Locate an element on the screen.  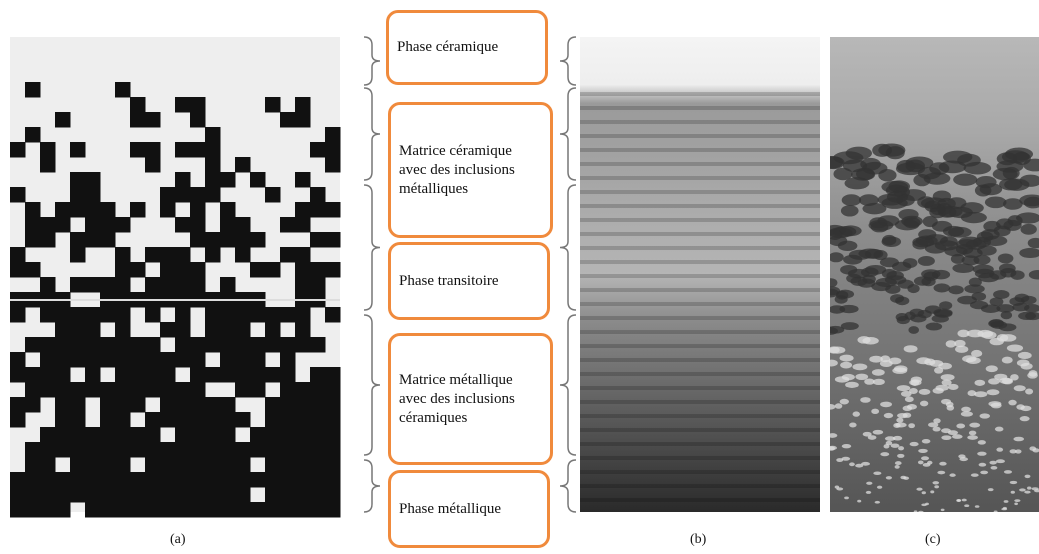
label-box: Phase transitoire is located at coordinates (469, 281).